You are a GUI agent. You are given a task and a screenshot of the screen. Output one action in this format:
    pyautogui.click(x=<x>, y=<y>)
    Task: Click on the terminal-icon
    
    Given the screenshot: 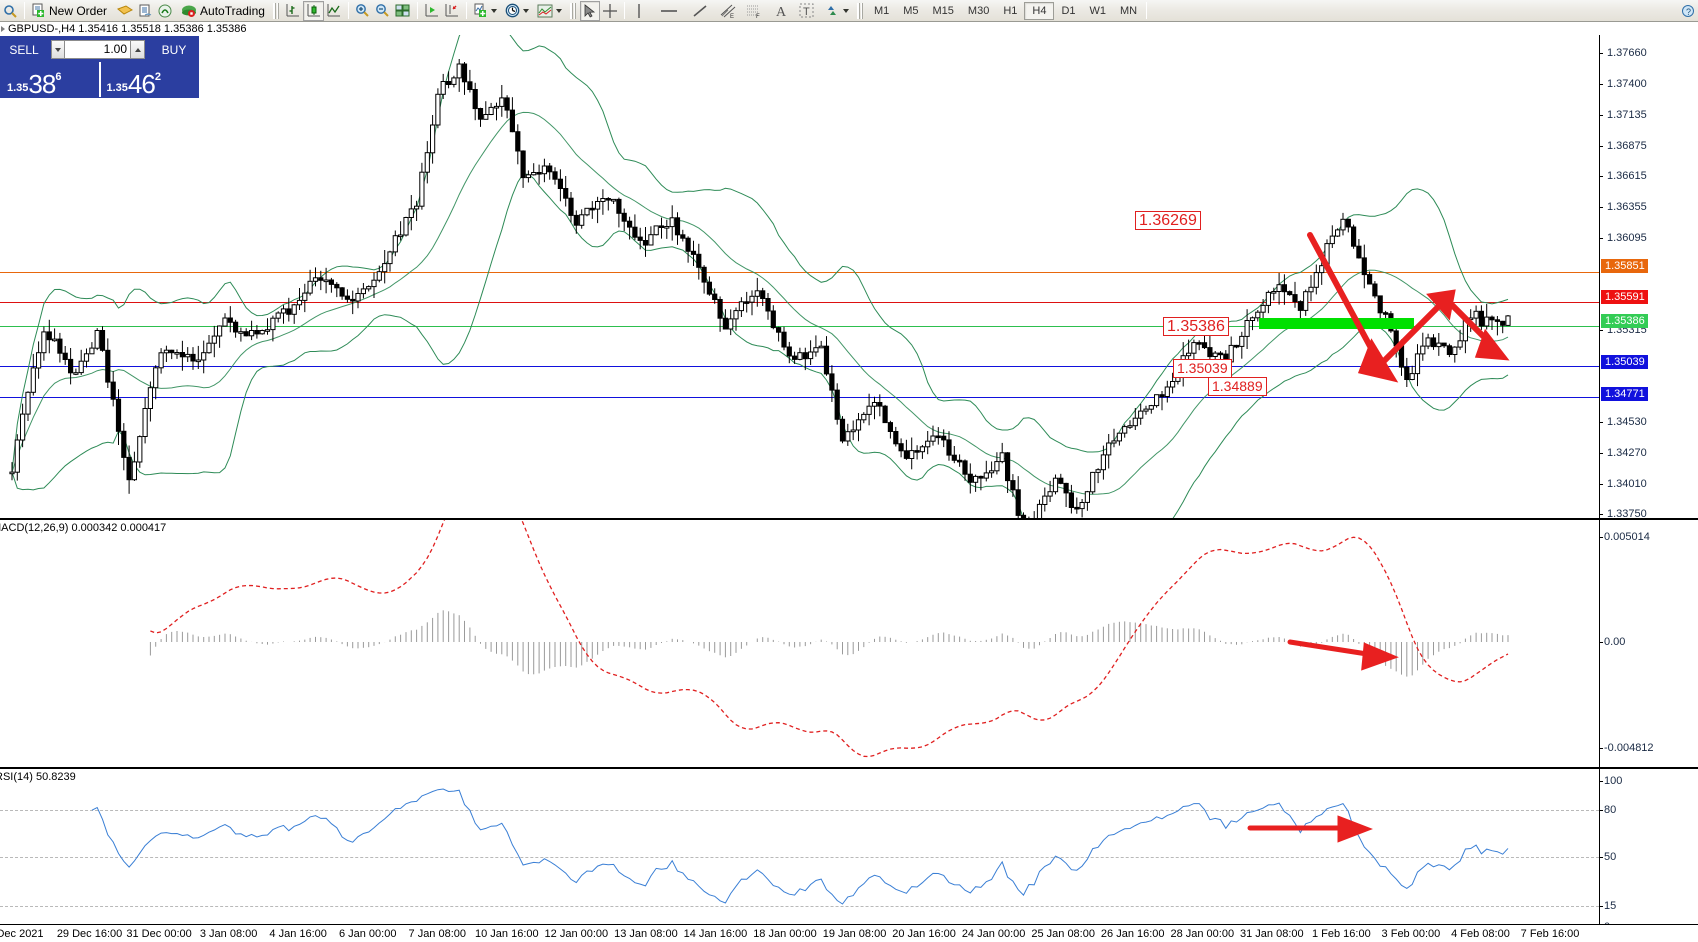 What is the action you would take?
    pyautogui.click(x=145, y=11)
    